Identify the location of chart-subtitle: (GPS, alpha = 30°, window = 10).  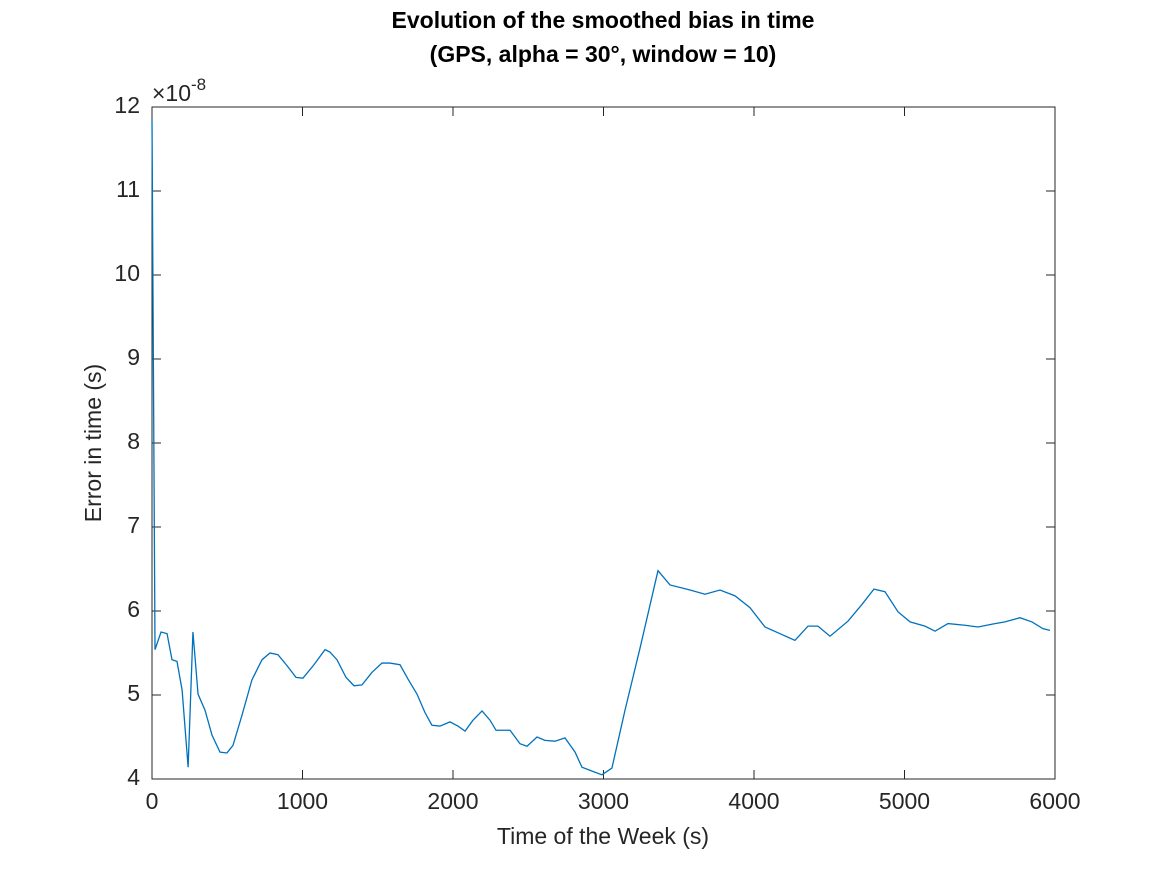
(603, 54).